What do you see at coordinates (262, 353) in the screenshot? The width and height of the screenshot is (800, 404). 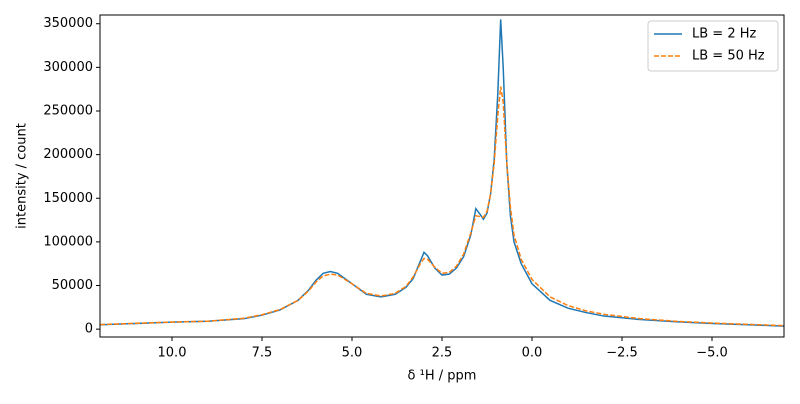 I see `x-tick-label: 7.5` at bounding box center [262, 353].